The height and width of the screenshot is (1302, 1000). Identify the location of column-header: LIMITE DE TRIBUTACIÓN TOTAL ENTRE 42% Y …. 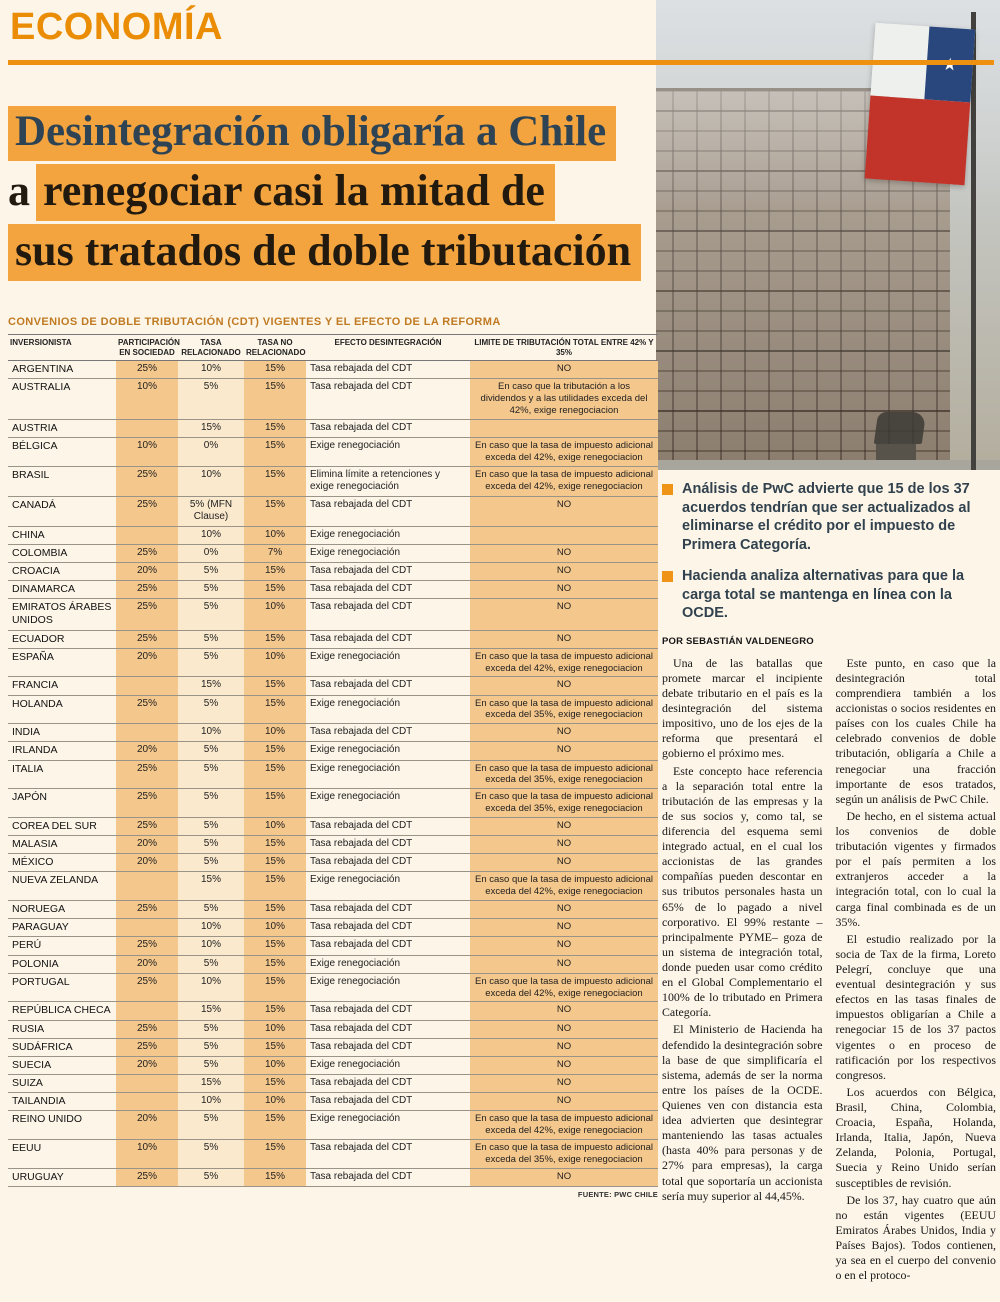
(564, 347).